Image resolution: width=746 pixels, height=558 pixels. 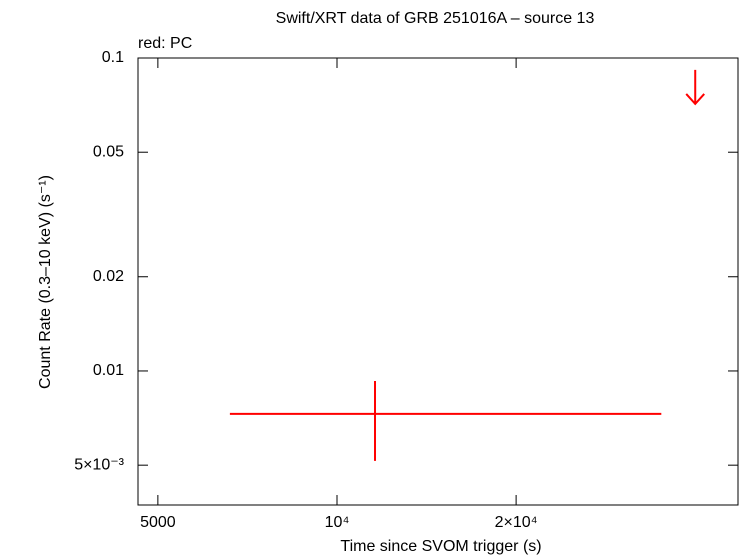 I want to click on y-axis-label: Count Rate (0.3–10 keV) (s⁻¹), so click(x=45, y=282).